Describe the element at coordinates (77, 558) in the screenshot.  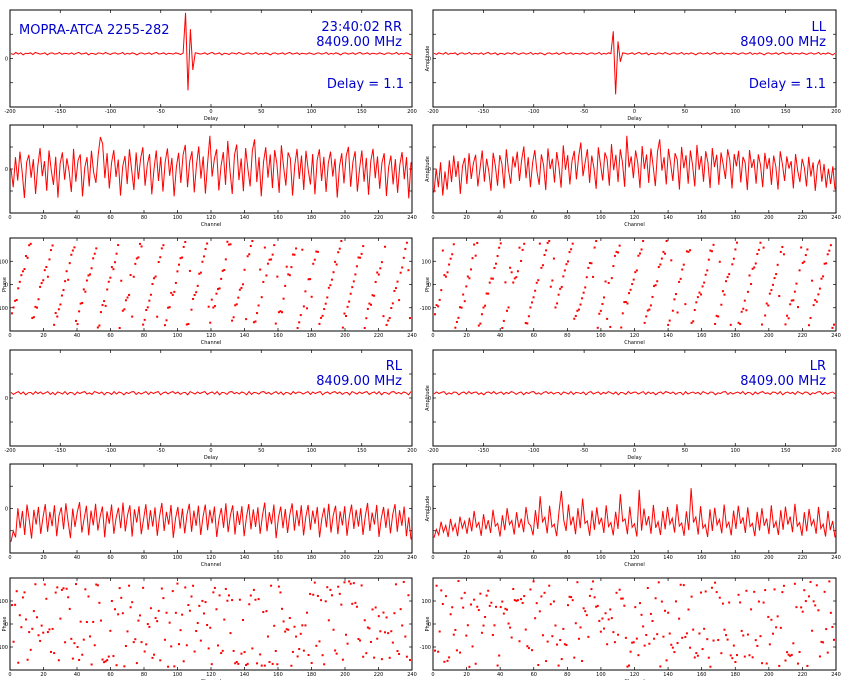
I see `x-tick-label: 40` at that location.